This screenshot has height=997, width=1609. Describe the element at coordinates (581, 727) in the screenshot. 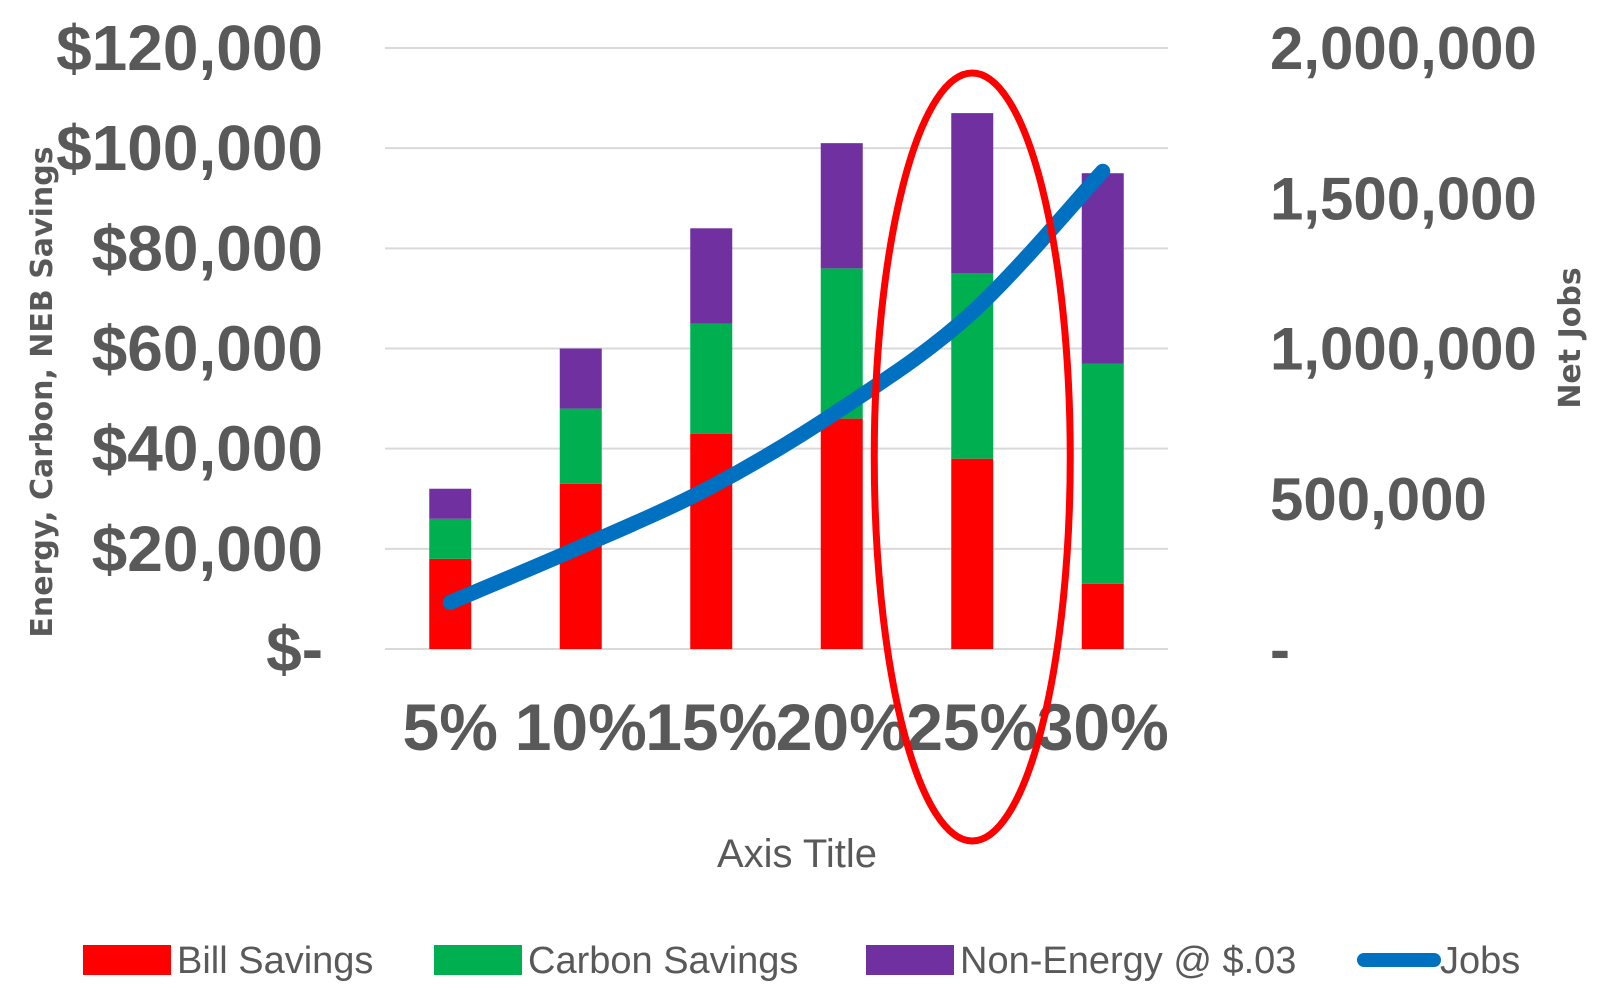

I see `category-label: 10%` at that location.